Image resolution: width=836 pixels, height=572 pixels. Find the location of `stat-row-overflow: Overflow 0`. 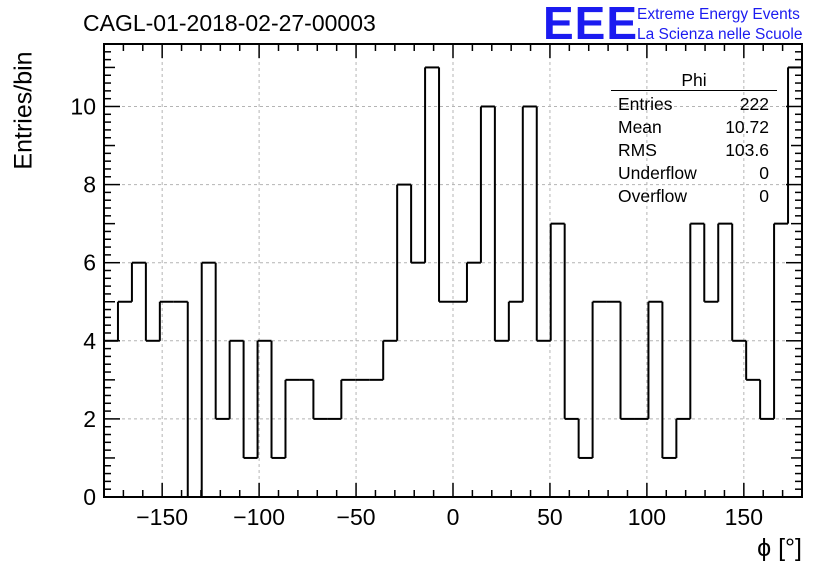

stat-row-overflow: Overflow 0 is located at coordinates (694, 196).